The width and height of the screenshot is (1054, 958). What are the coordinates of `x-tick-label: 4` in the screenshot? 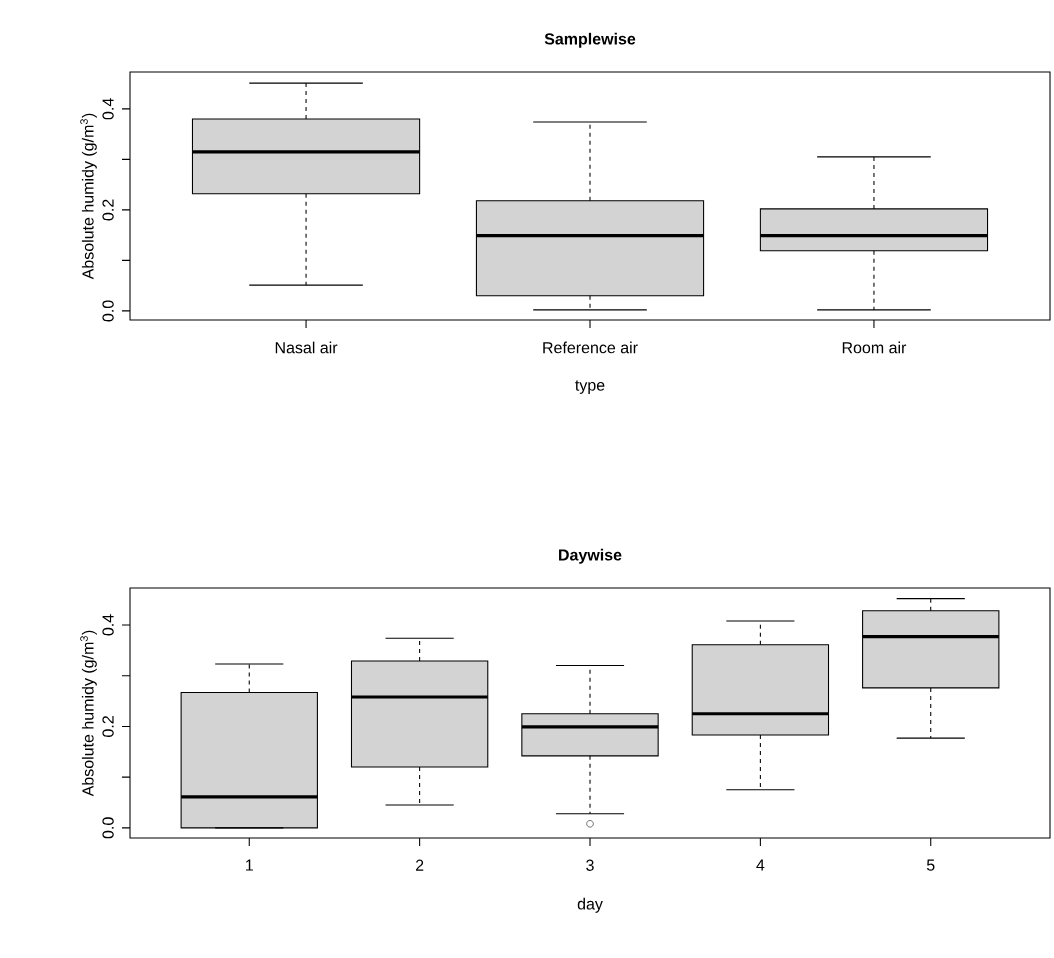 It's located at (760, 865).